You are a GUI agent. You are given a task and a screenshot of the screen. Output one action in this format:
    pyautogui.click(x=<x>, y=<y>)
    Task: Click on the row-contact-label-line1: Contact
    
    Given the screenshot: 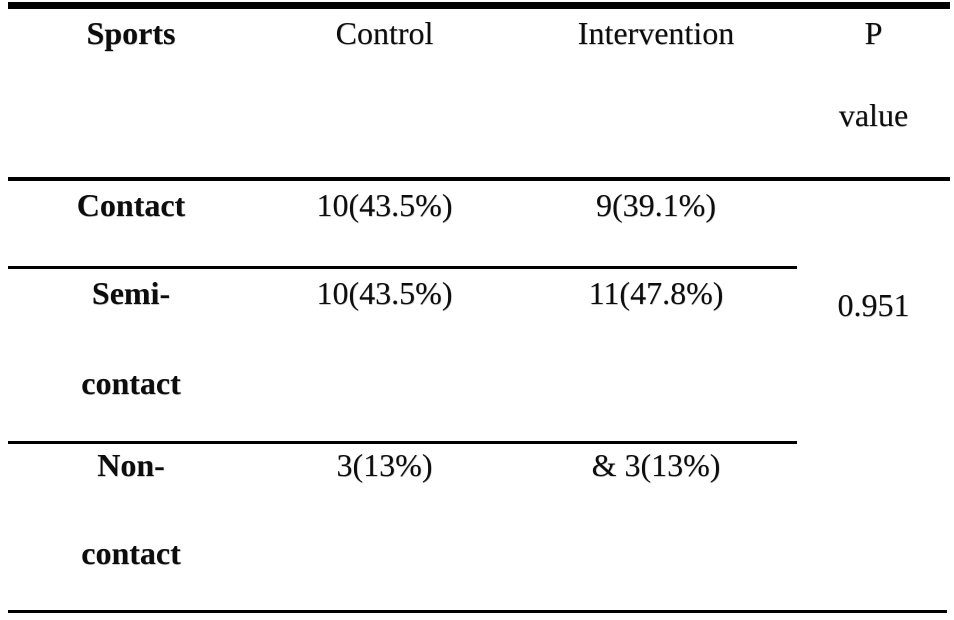 What is the action you would take?
    pyautogui.click(x=131, y=205)
    